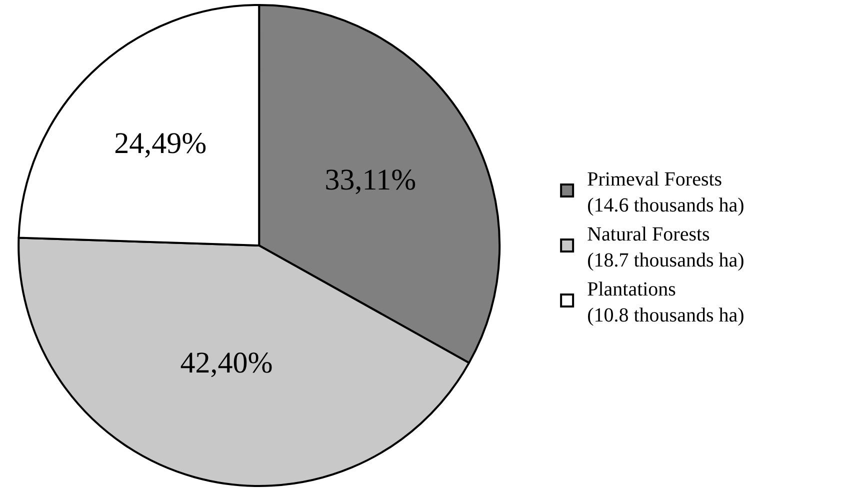 The height and width of the screenshot is (491, 857). What do you see at coordinates (370, 180) in the screenshot?
I see `data-label: 33,11%` at bounding box center [370, 180].